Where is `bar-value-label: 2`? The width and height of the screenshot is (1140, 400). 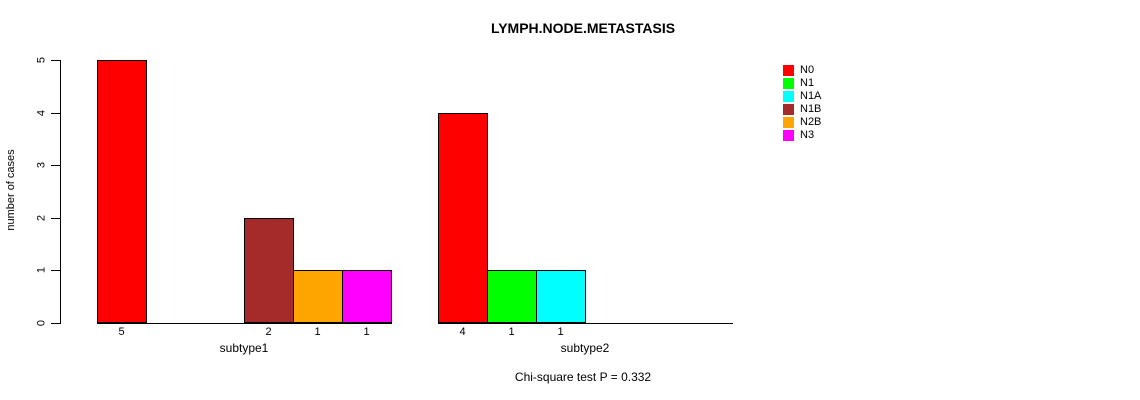 bar-value-label: 2 is located at coordinates (268, 332).